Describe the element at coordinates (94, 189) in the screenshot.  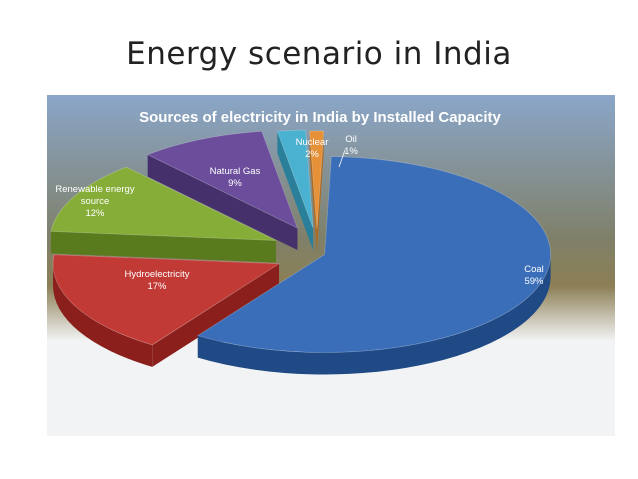
I see `slice-name: Renewable energy` at that location.